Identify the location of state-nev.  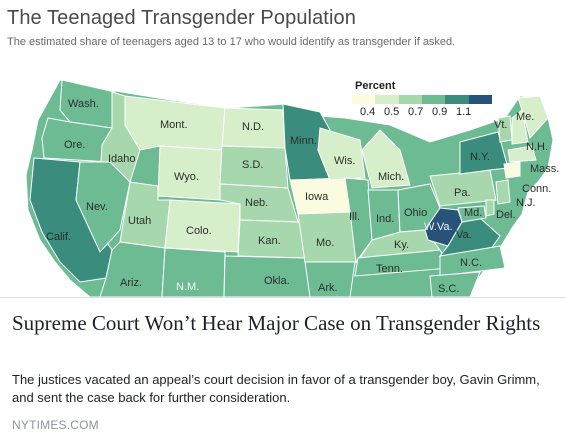
(103, 207).